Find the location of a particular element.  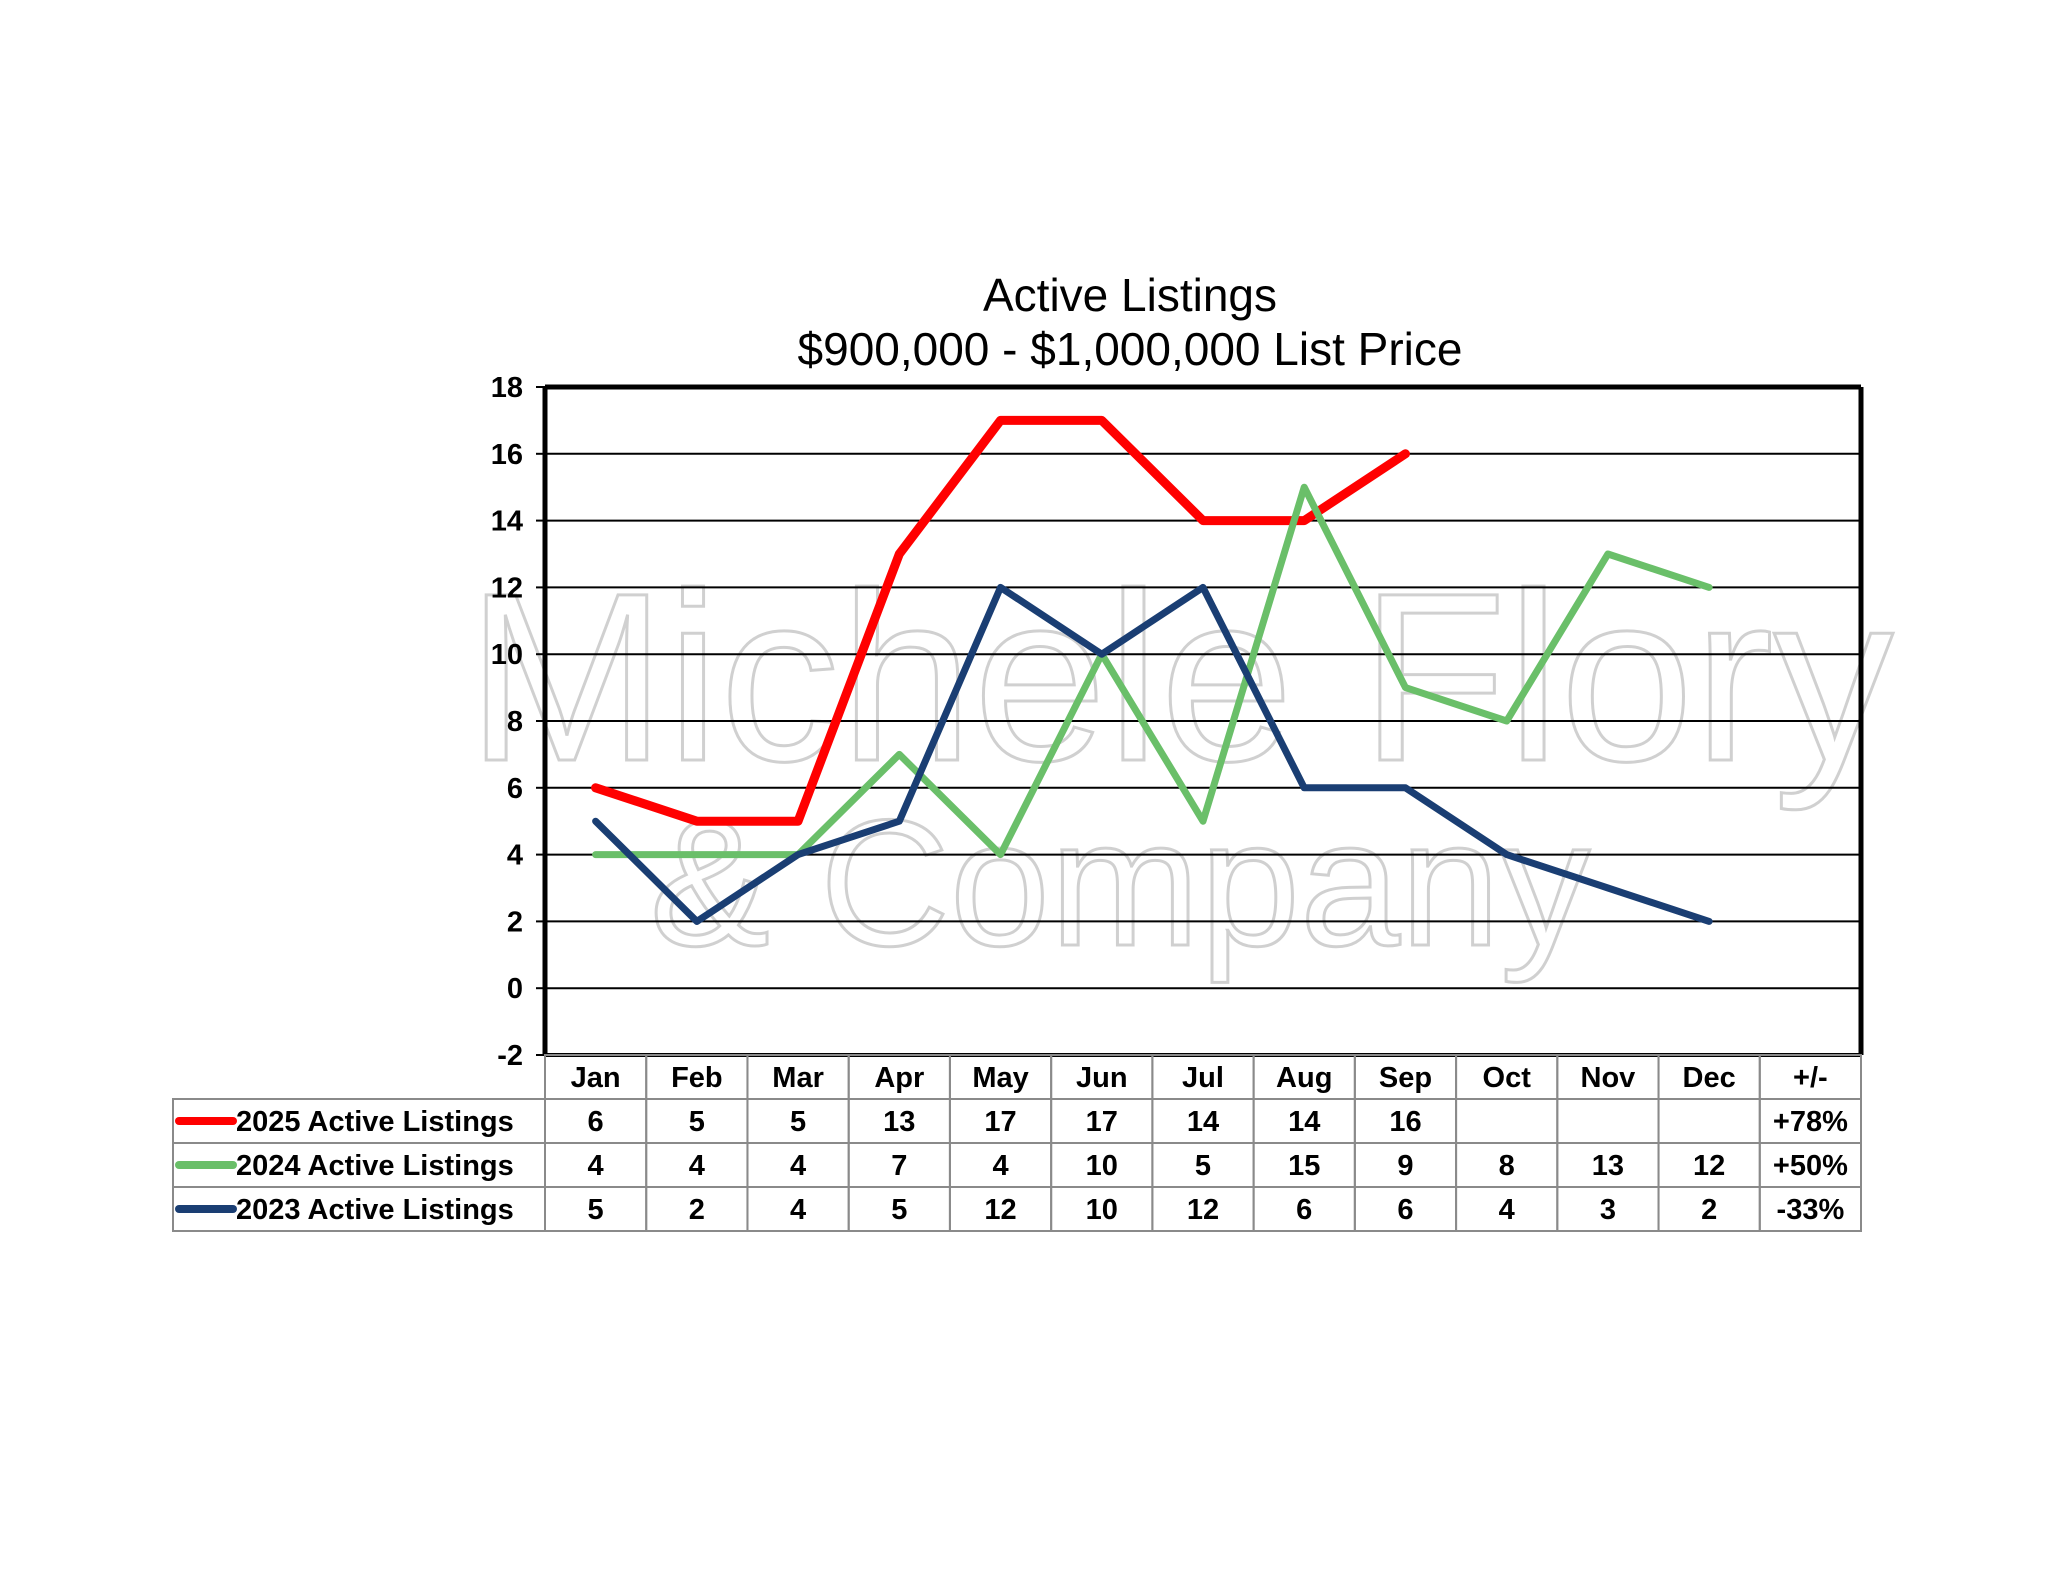

category-label: May is located at coordinates (1000, 1078).